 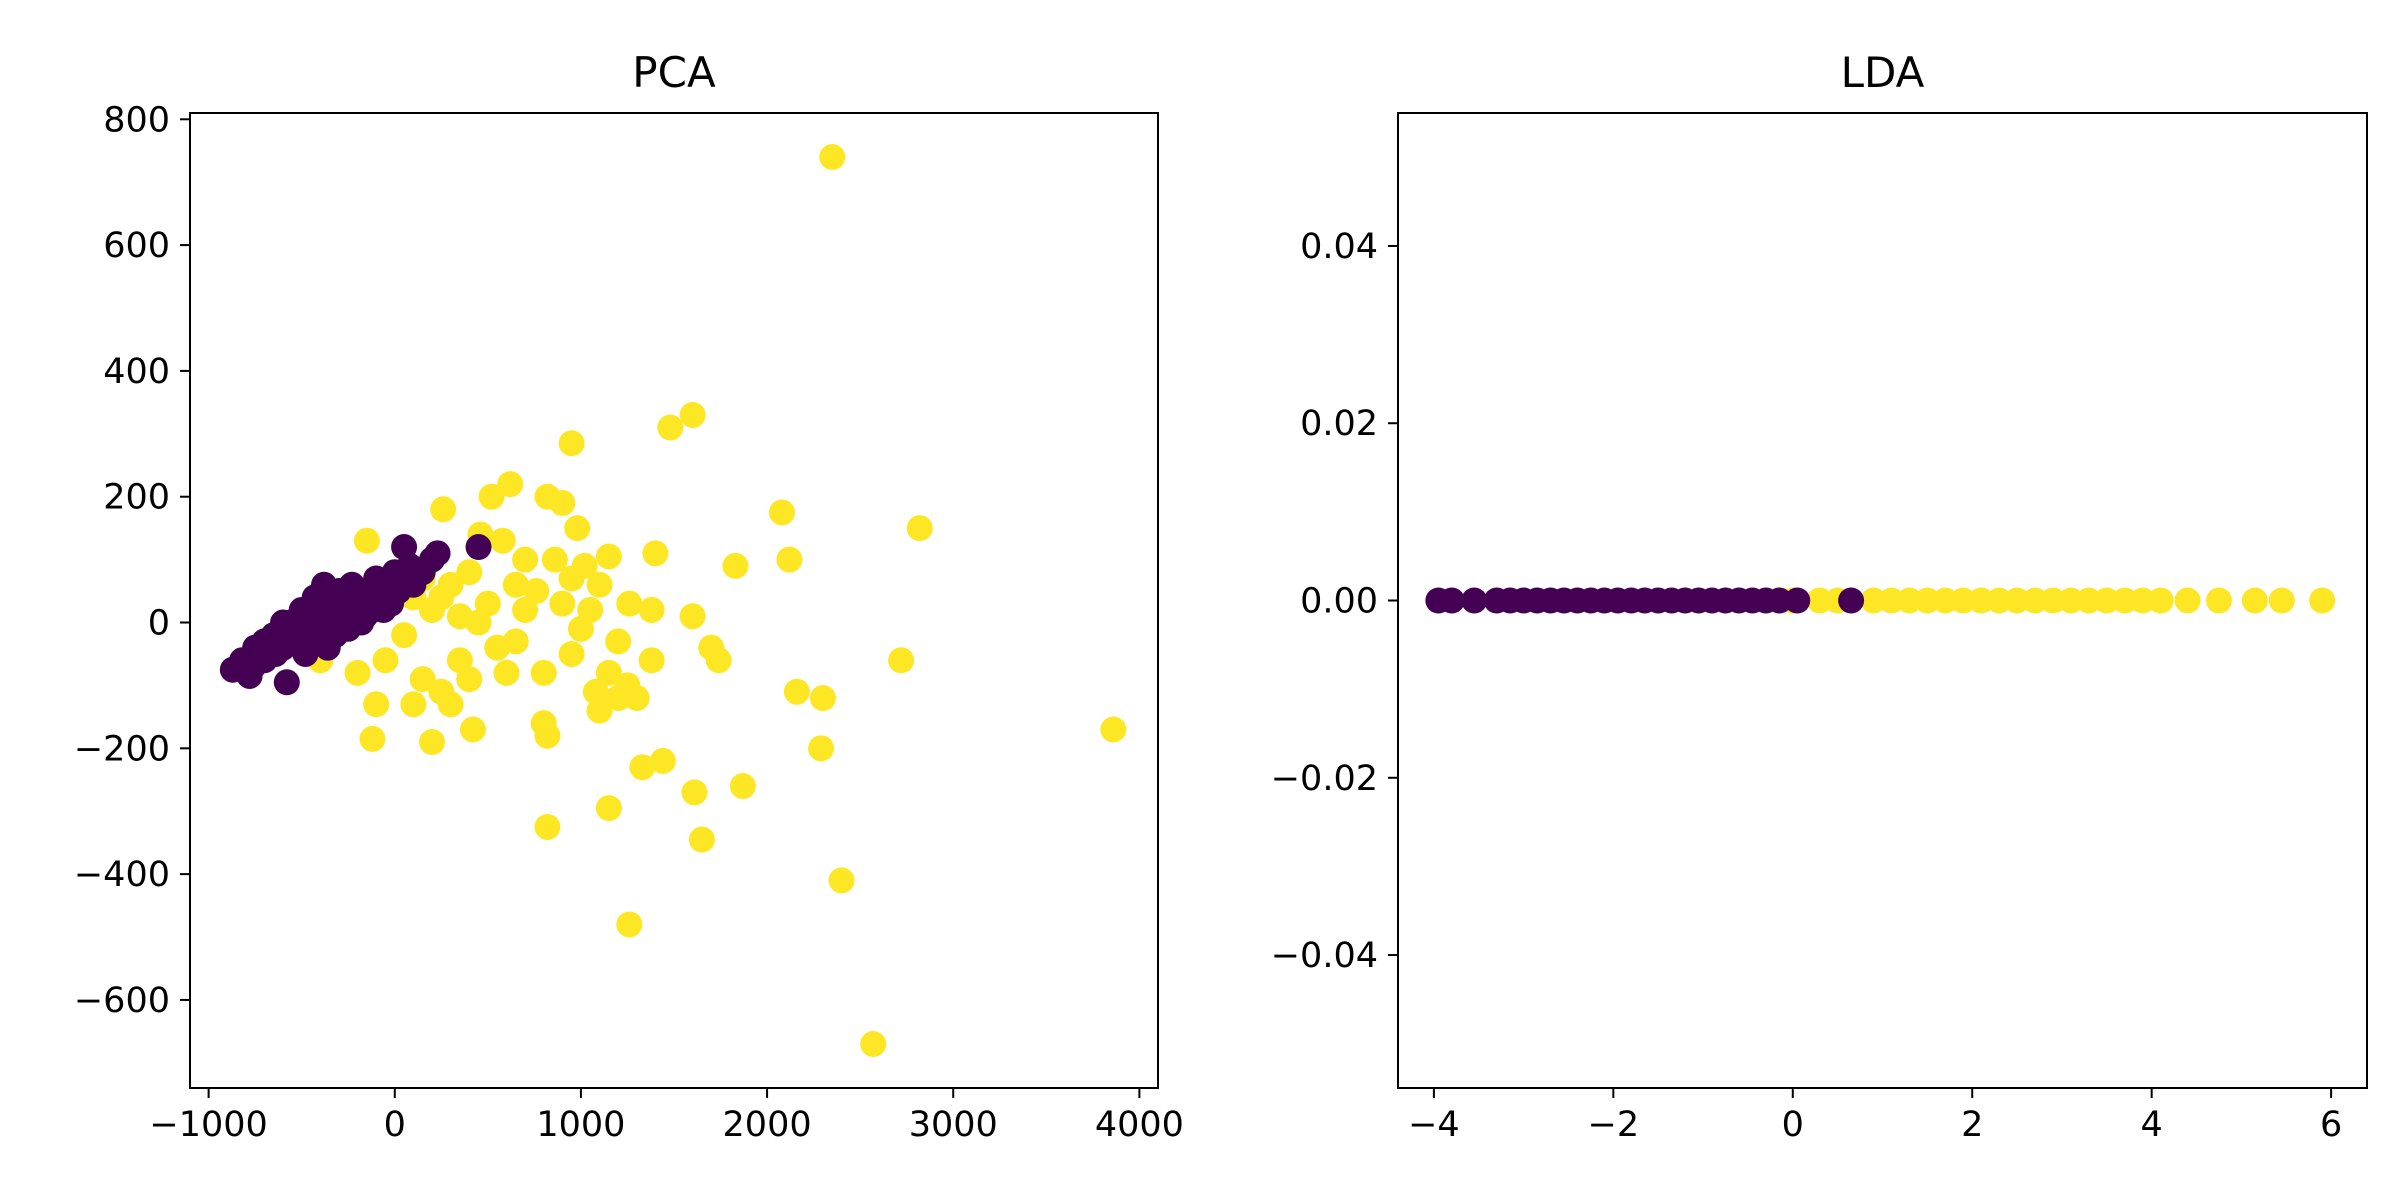 I want to click on lda-points, so click(x=1880, y=600).